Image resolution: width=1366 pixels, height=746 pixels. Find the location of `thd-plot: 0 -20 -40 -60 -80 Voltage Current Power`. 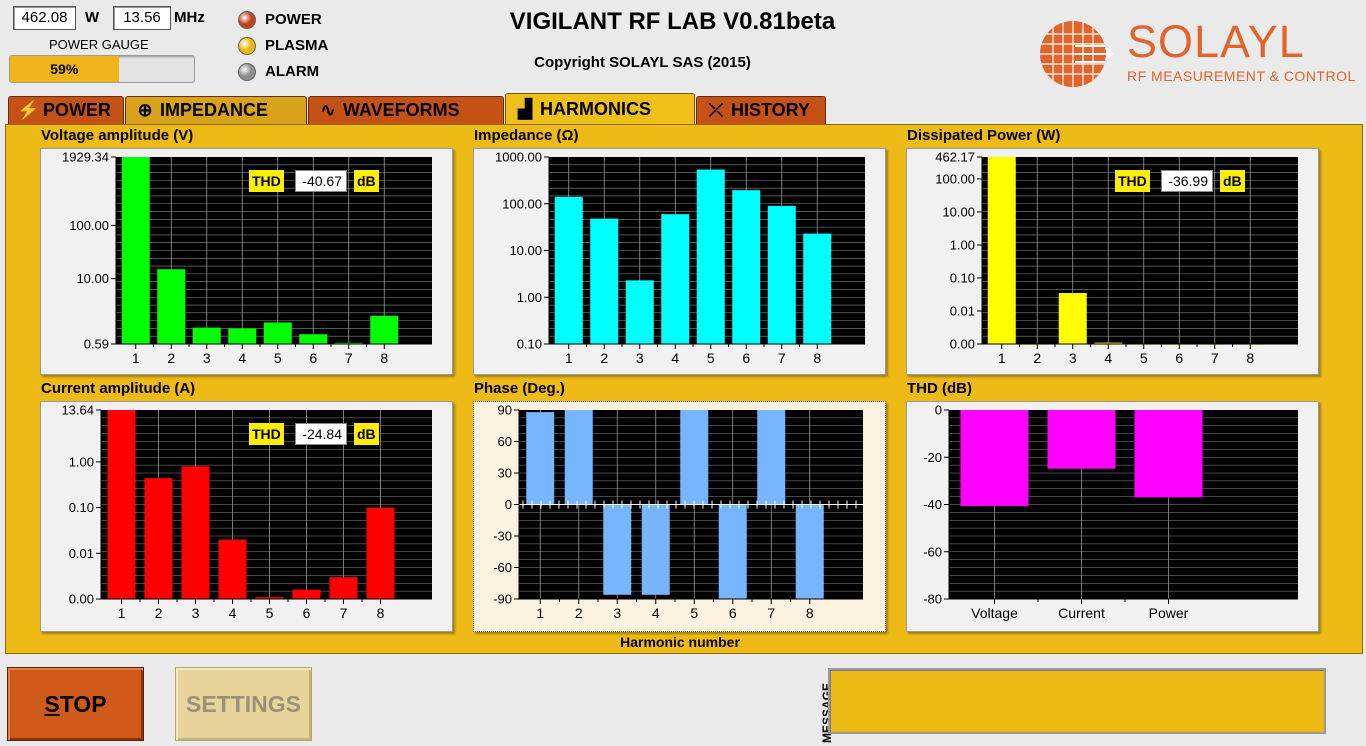

thd-plot: 0 -20 -40 -60 -80 Voltage Current Power is located at coordinates (1110, 512).